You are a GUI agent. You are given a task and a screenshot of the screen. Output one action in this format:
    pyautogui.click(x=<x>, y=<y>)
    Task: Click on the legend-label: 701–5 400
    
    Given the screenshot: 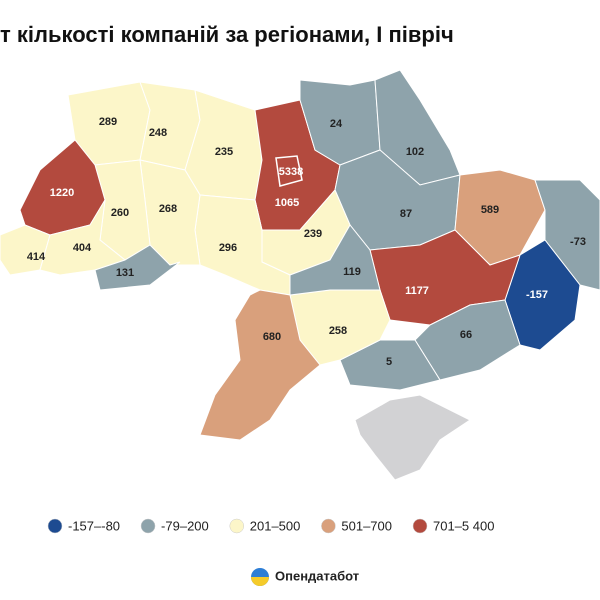 What is the action you would take?
    pyautogui.click(x=463, y=525)
    